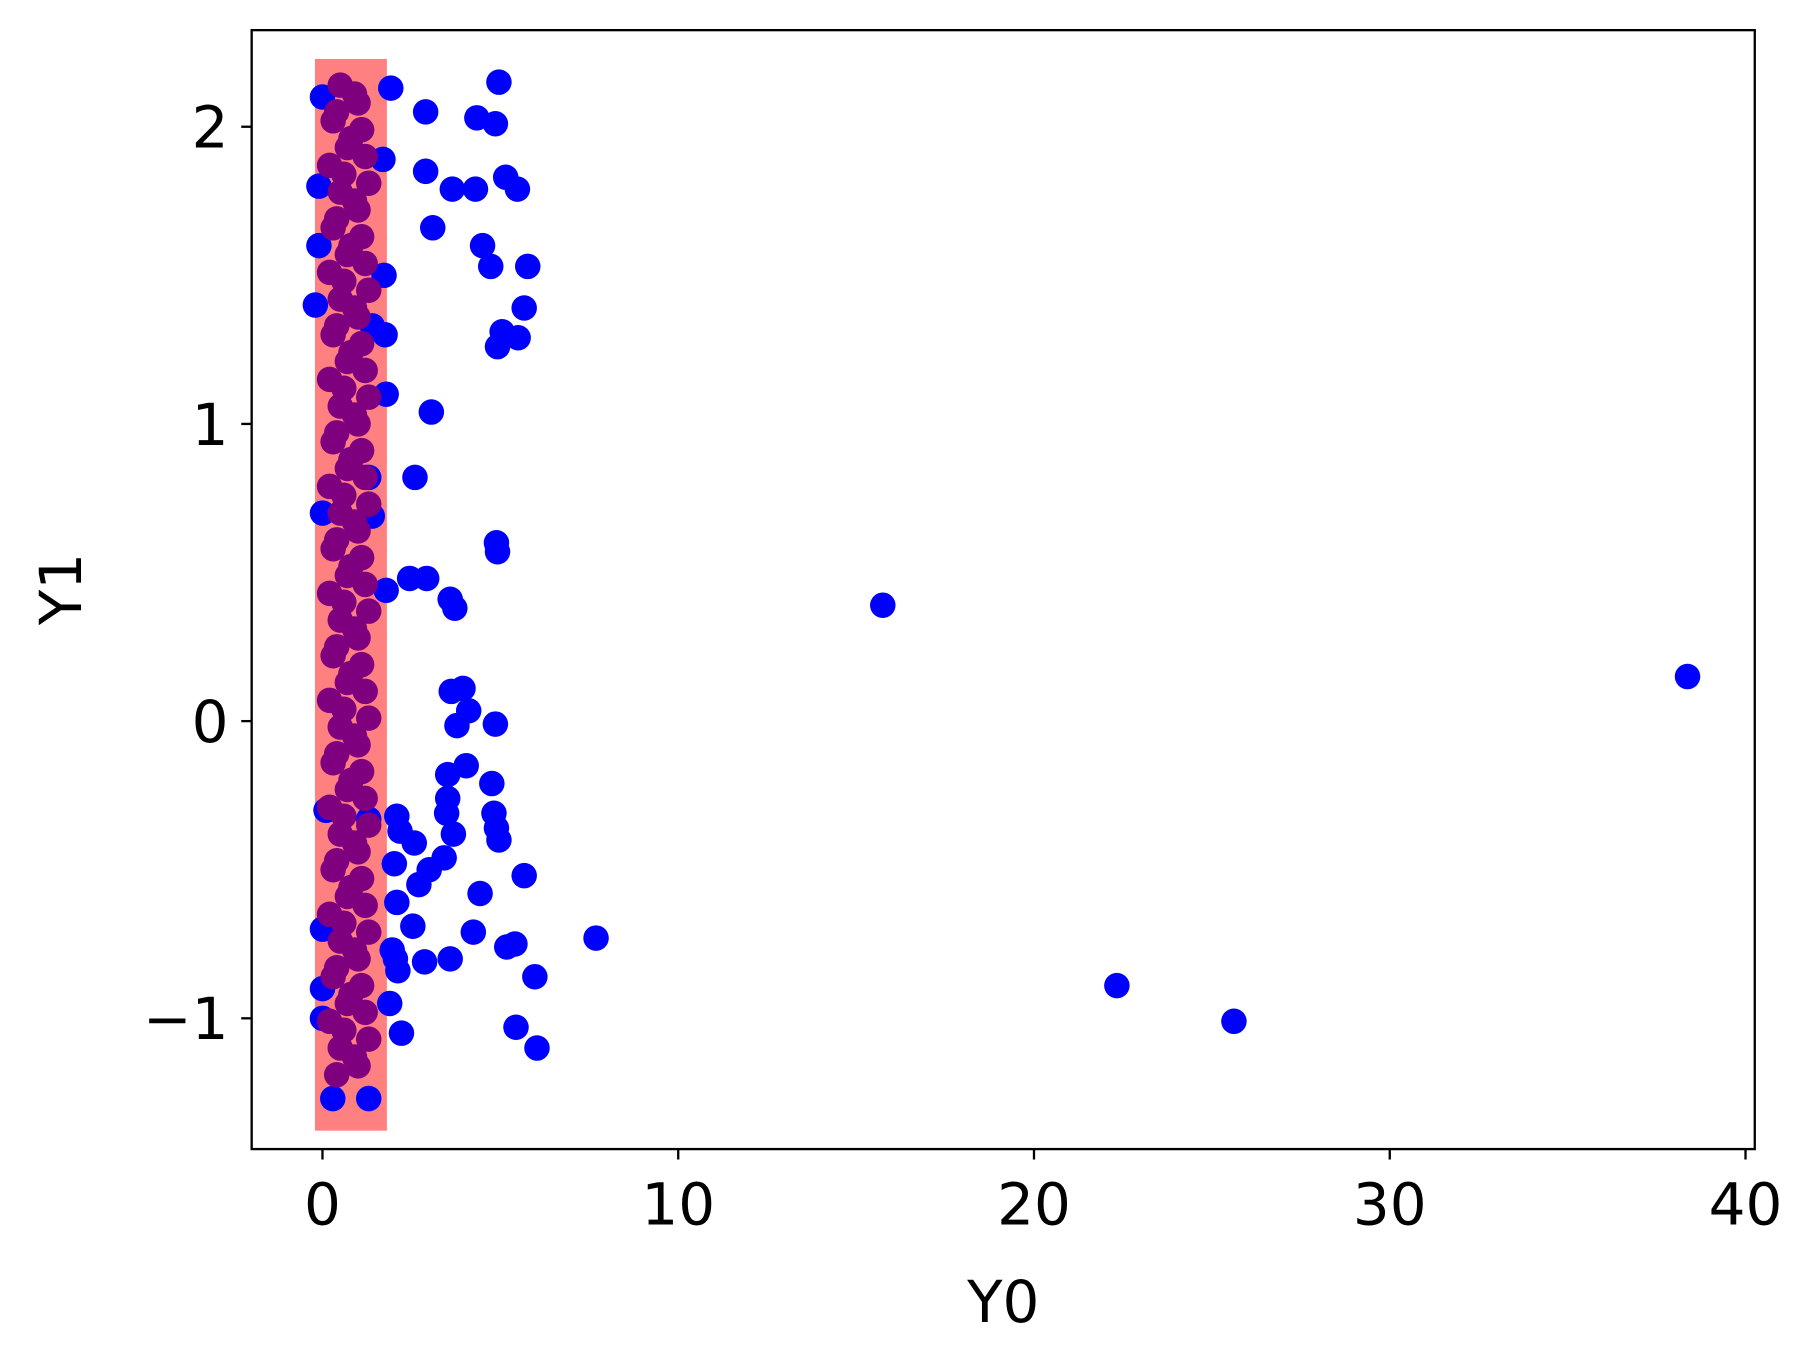  What do you see at coordinates (210, 425) in the screenshot?
I see `y-tick-label: 1` at bounding box center [210, 425].